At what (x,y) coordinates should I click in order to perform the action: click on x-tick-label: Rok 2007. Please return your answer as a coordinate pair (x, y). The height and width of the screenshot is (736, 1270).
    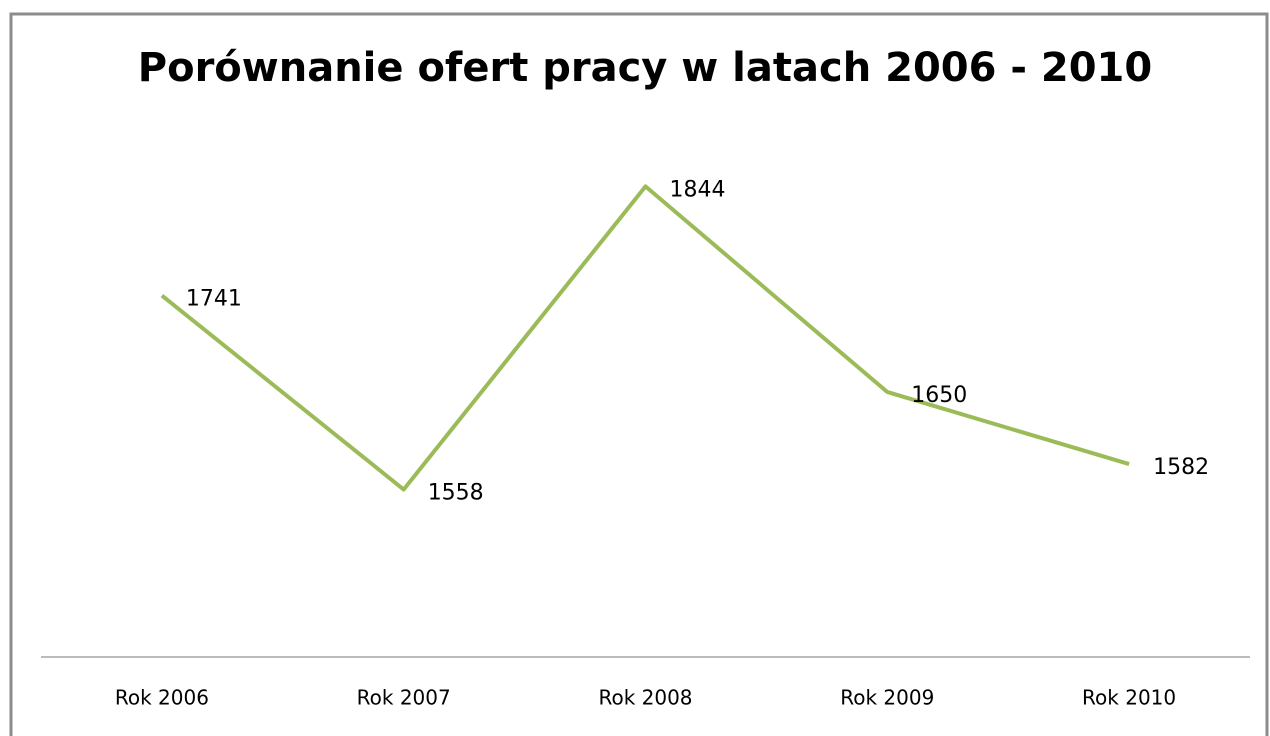
    Looking at the image, I should click on (404, 698).